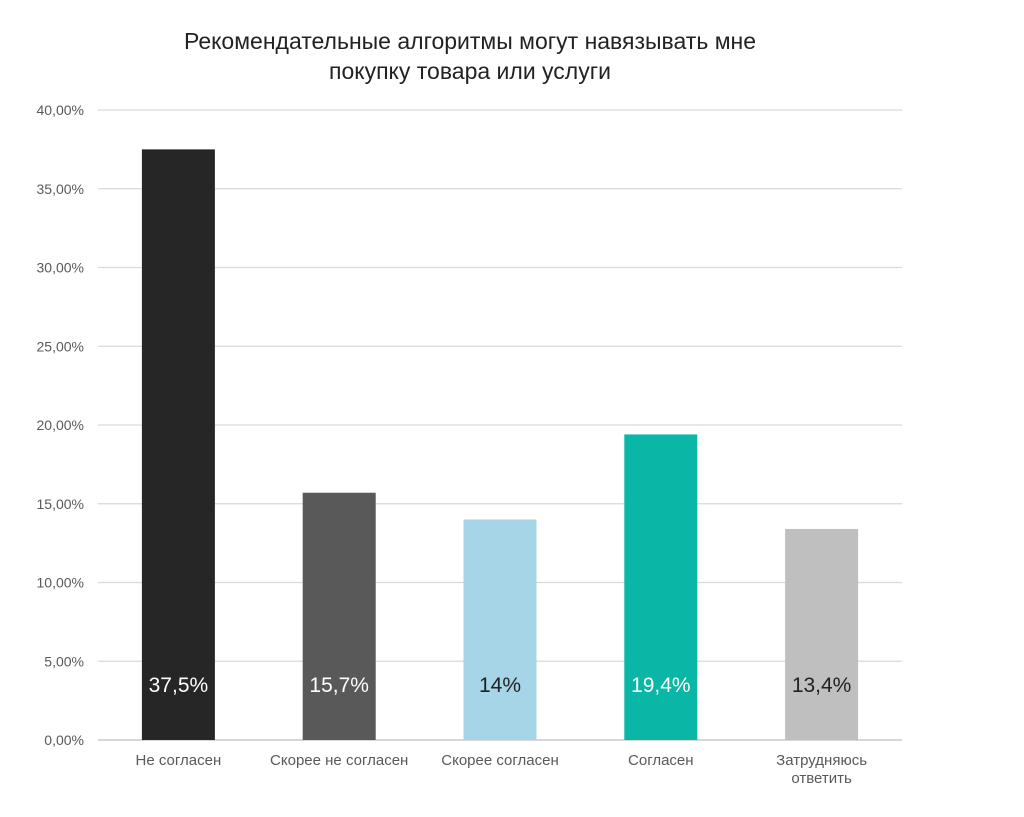  What do you see at coordinates (339, 685) in the screenshot?
I see `data-label: 15,7%` at bounding box center [339, 685].